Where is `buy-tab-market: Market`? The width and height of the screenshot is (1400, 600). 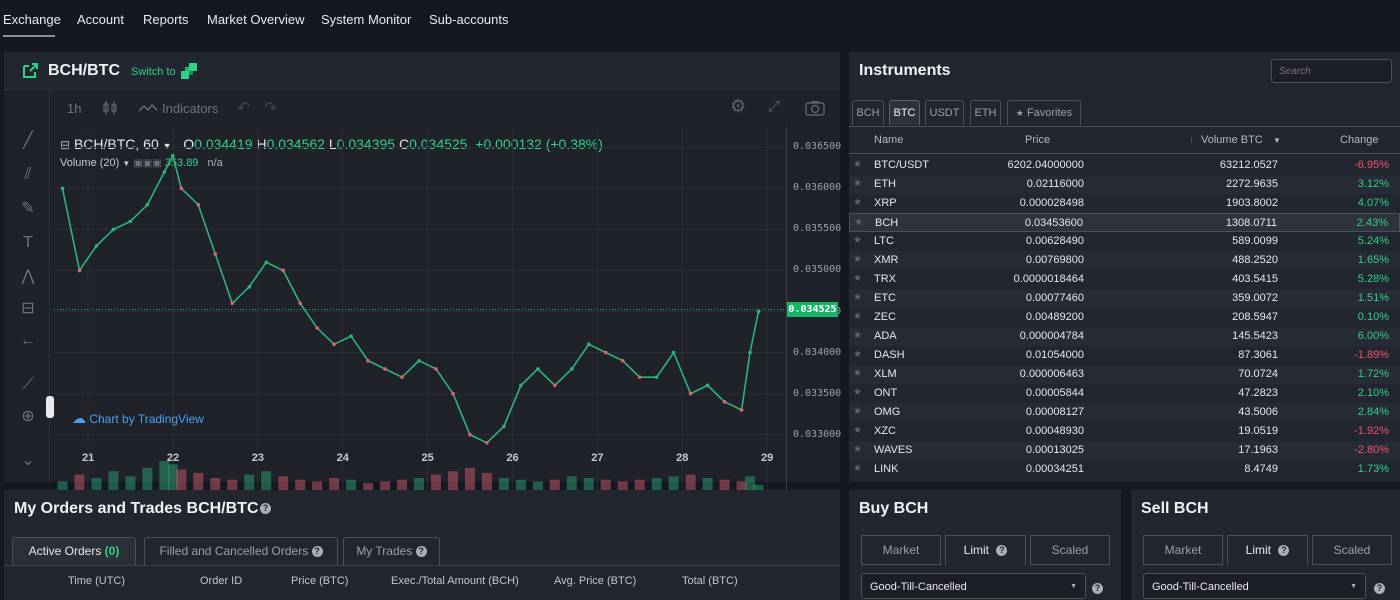 buy-tab-market: Market is located at coordinates (901, 550).